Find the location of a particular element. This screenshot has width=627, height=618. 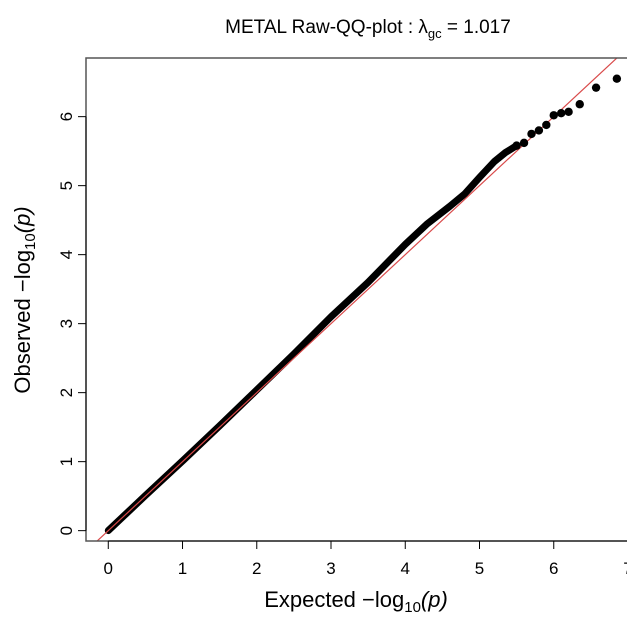

x-tick-label: 3 is located at coordinates (330, 568).